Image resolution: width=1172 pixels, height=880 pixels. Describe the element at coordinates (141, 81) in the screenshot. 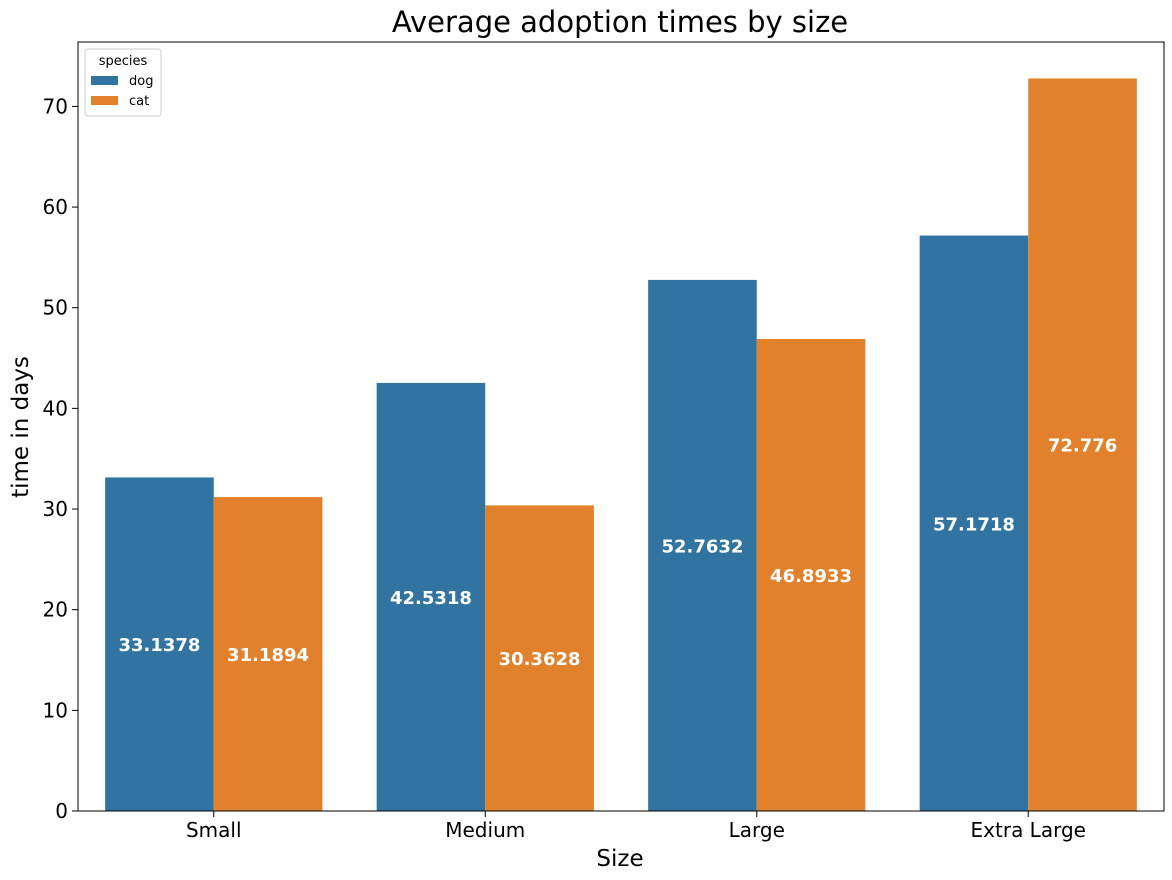

I see `legend-label-dog: dog` at that location.